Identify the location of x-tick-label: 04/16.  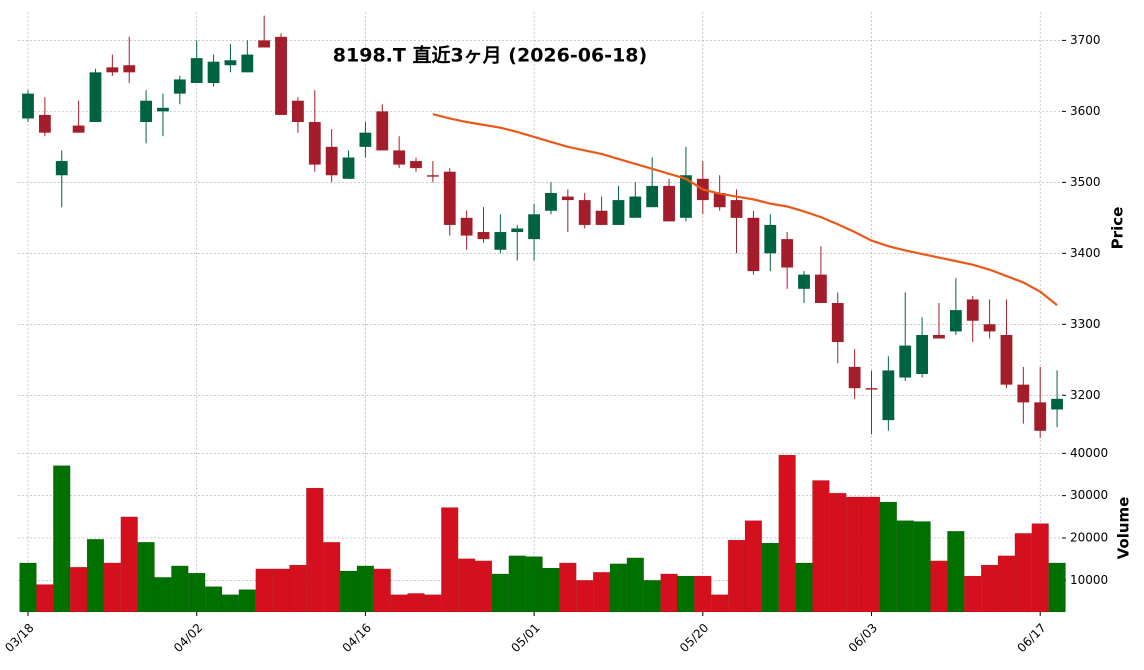
(357, 638).